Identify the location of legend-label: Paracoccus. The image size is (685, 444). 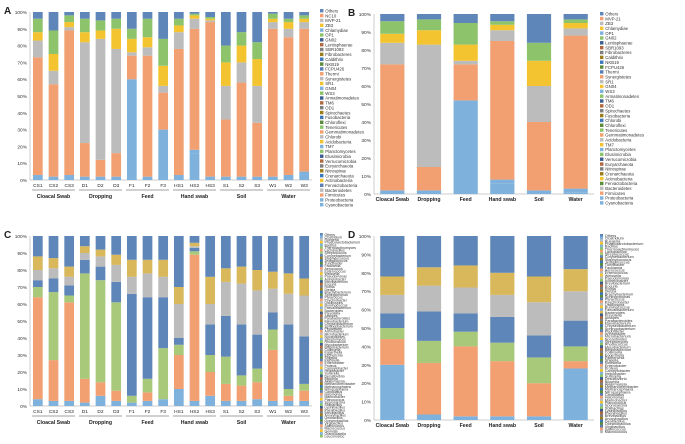
(615, 300).